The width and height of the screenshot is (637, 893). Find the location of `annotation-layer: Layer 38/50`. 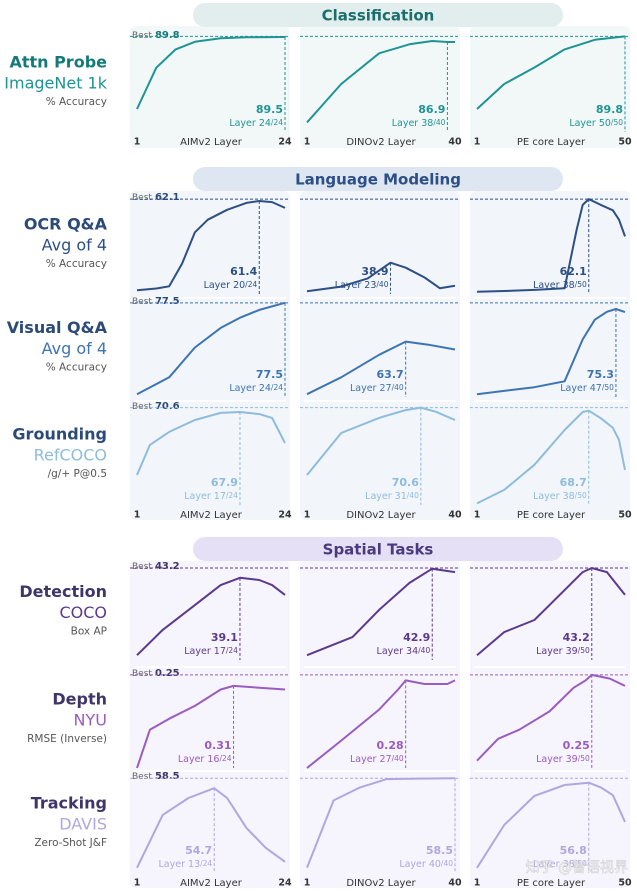

annotation-layer: Layer 38/50 is located at coordinates (560, 496).